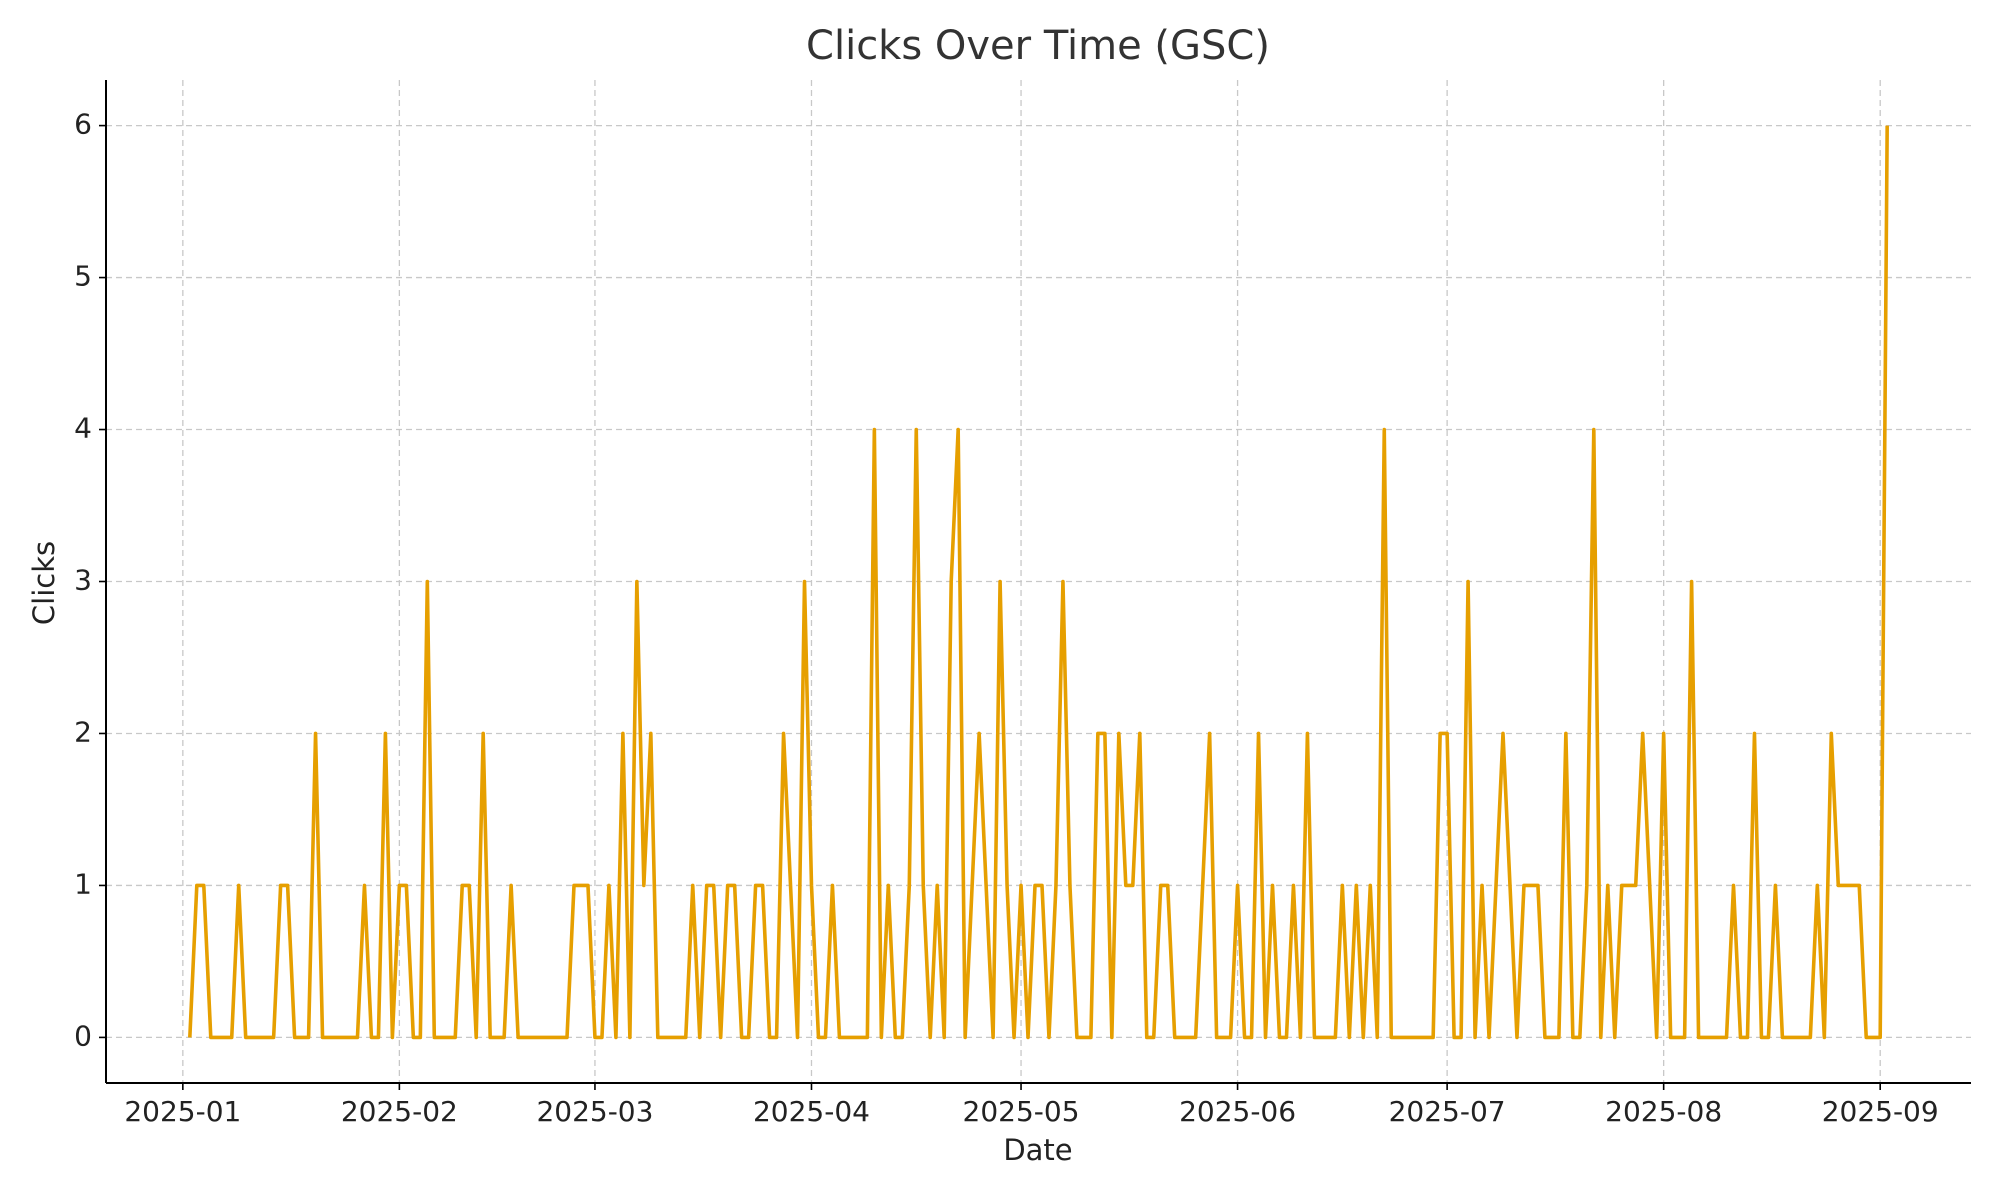 This screenshot has height=1200, width=2000. I want to click on y-tick-label: 5, so click(83, 276).